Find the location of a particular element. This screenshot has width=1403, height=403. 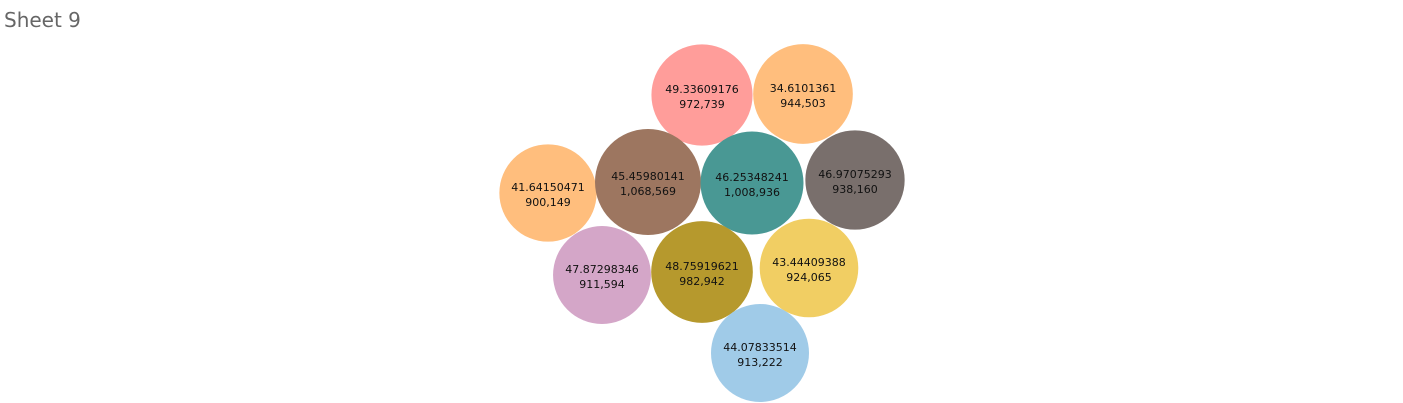

bubble: 47.87298346 911,594 is located at coordinates (602, 275).